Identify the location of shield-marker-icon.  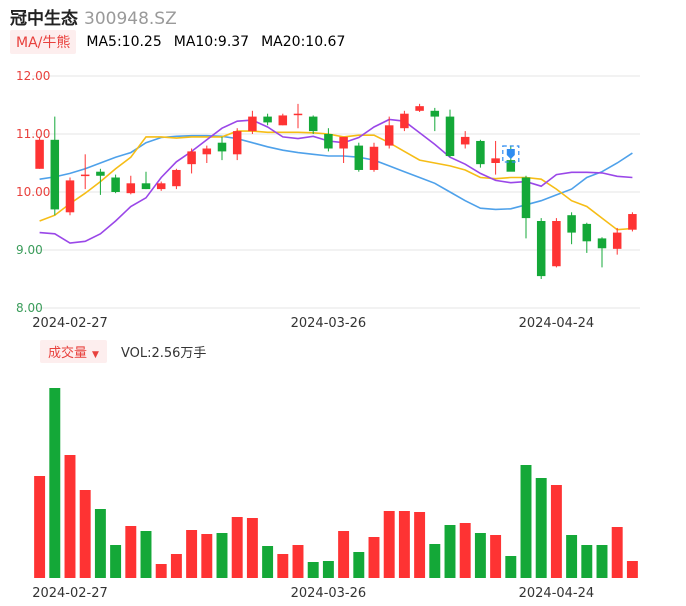
(511, 154).